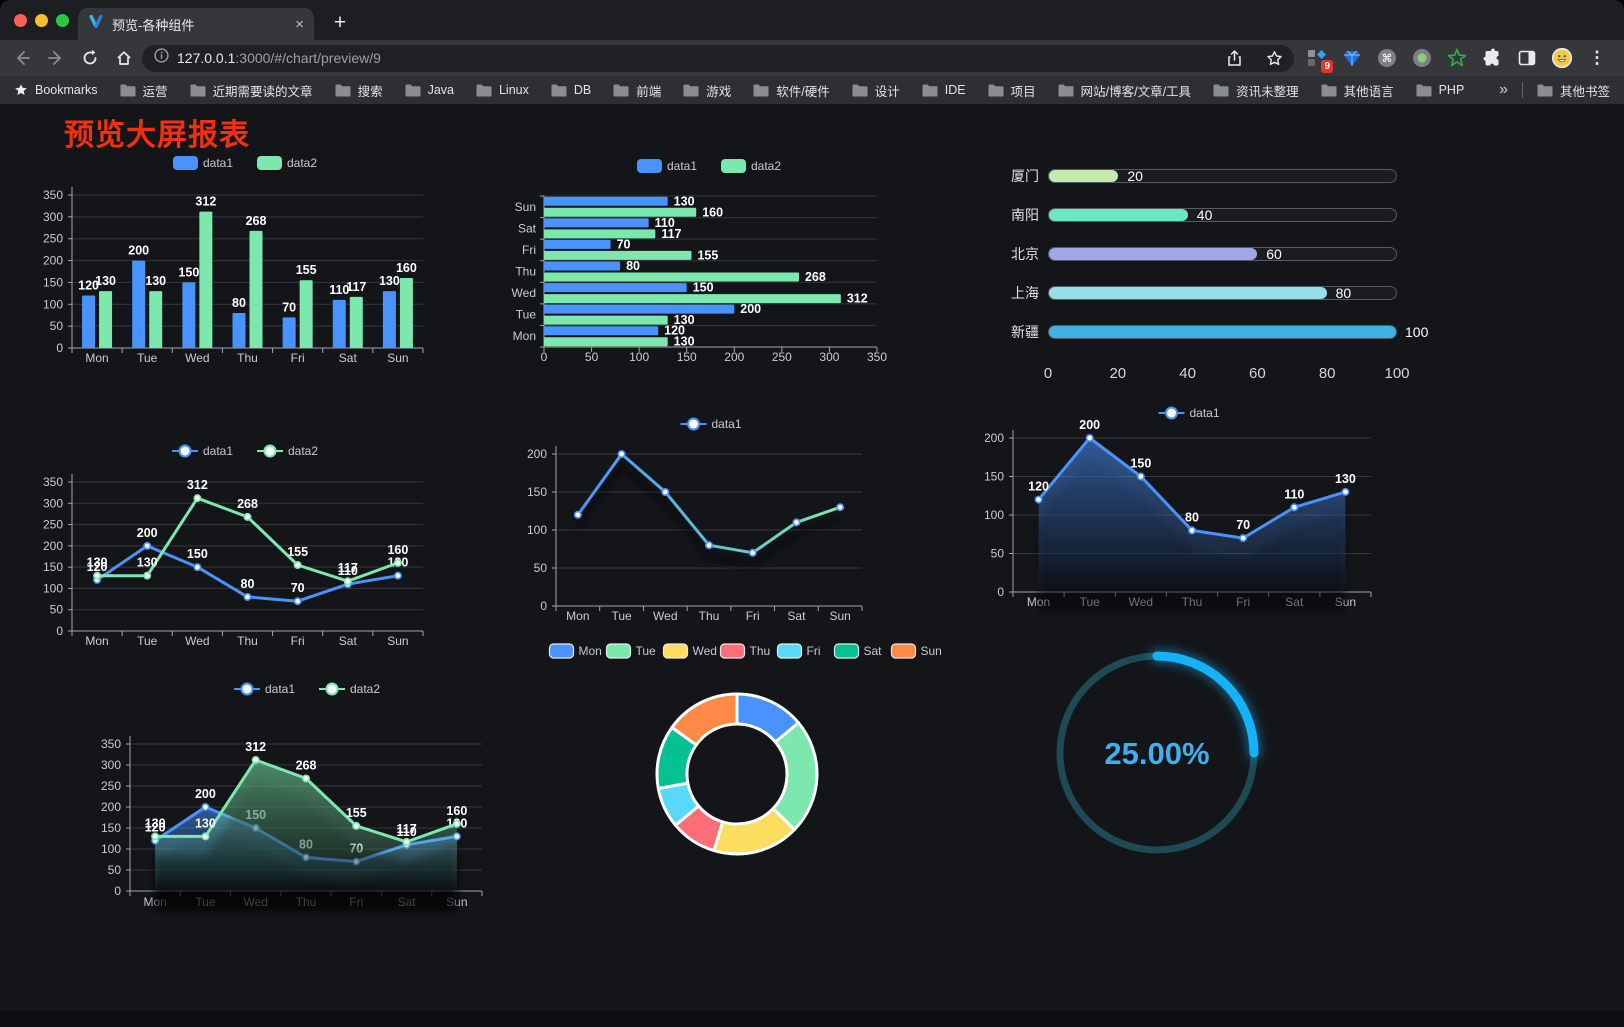  Describe the element at coordinates (1195, 253) in the screenshot. I see `progress-row: 北京 60` at that location.